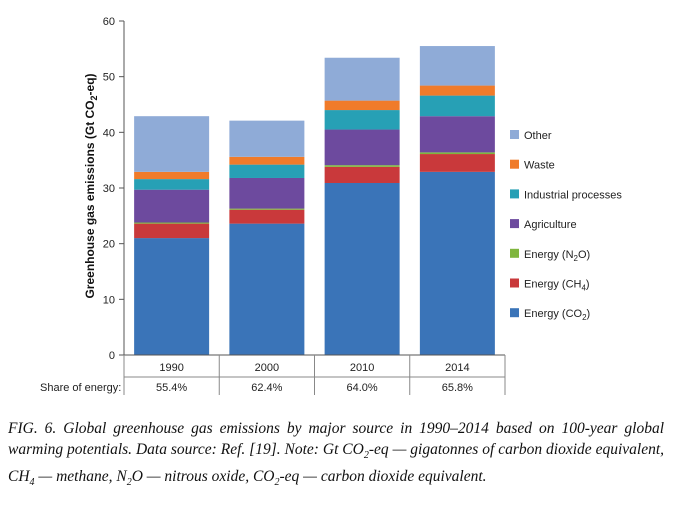 The image size is (673, 509). What do you see at coordinates (557, 315) in the screenshot?
I see `legend-label: Energy (CO2)` at bounding box center [557, 315].